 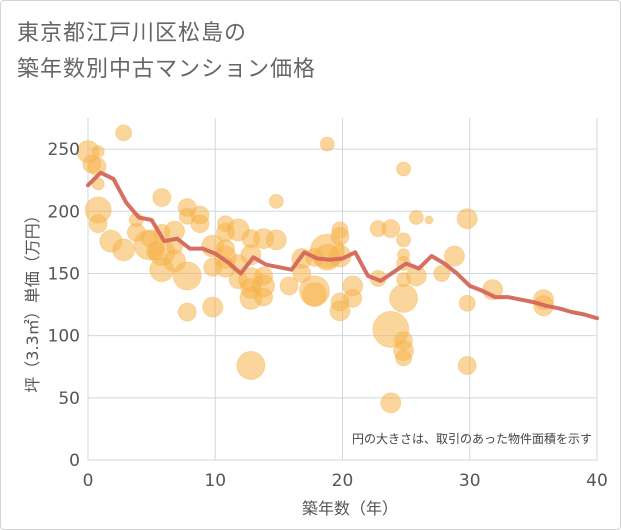 I want to click on x-tick-label: 10, so click(x=215, y=481).